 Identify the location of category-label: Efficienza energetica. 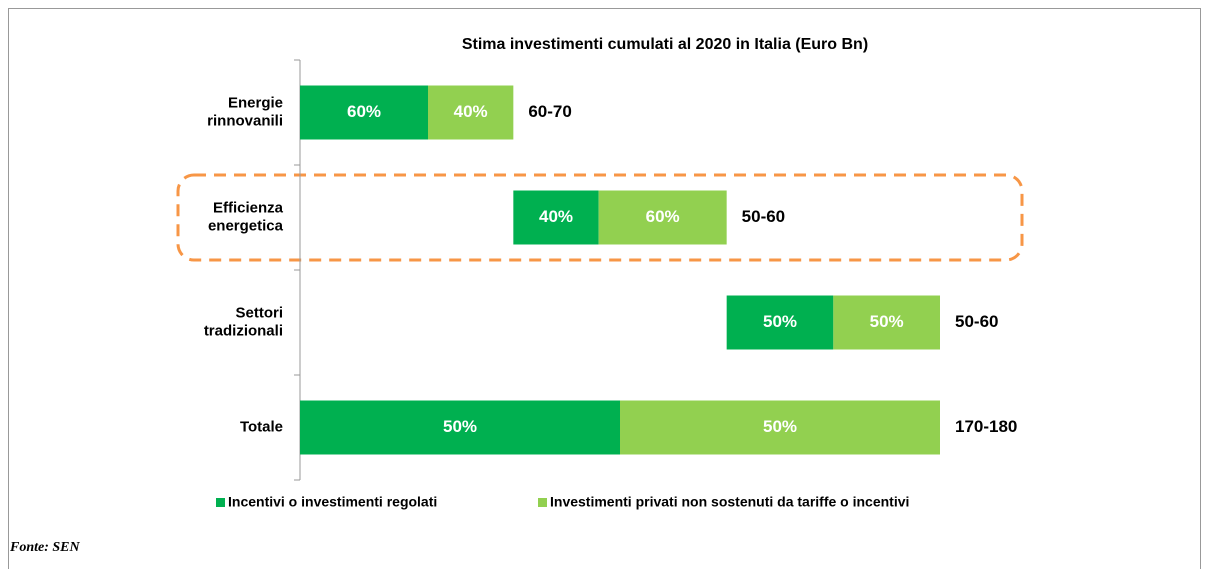
(246, 216).